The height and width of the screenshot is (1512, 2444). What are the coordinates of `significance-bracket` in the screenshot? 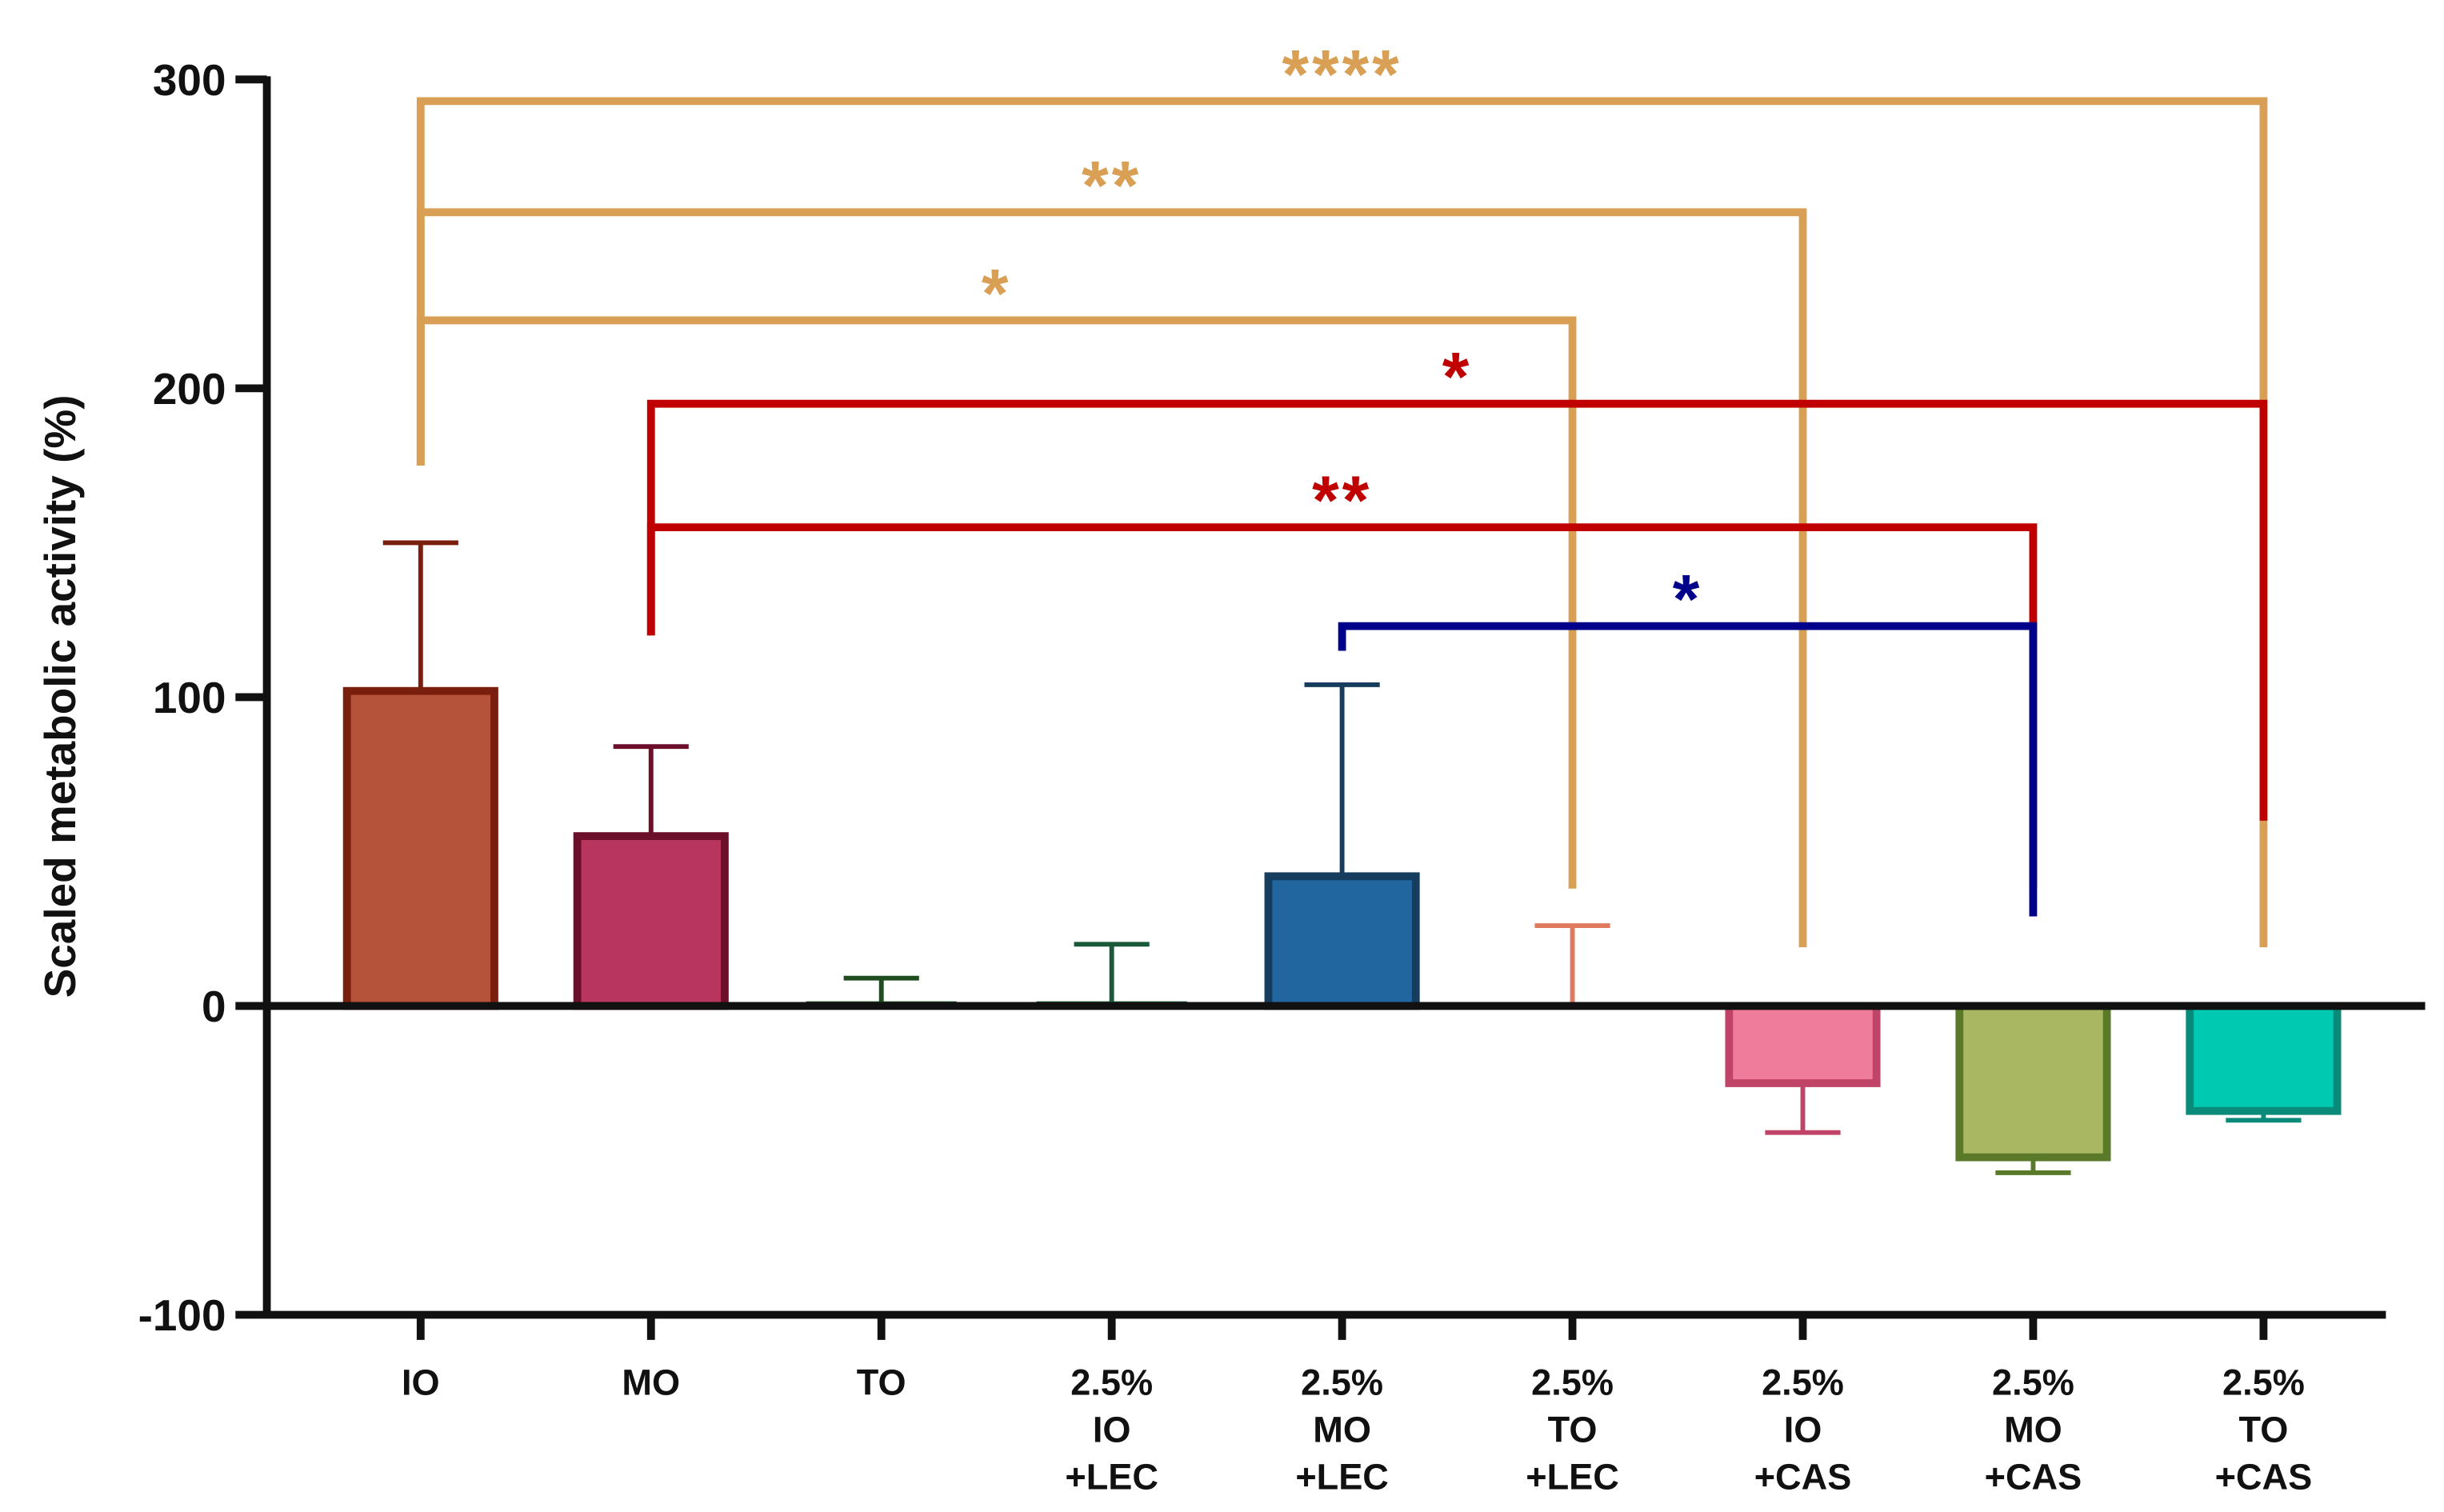 It's located at (1688, 769).